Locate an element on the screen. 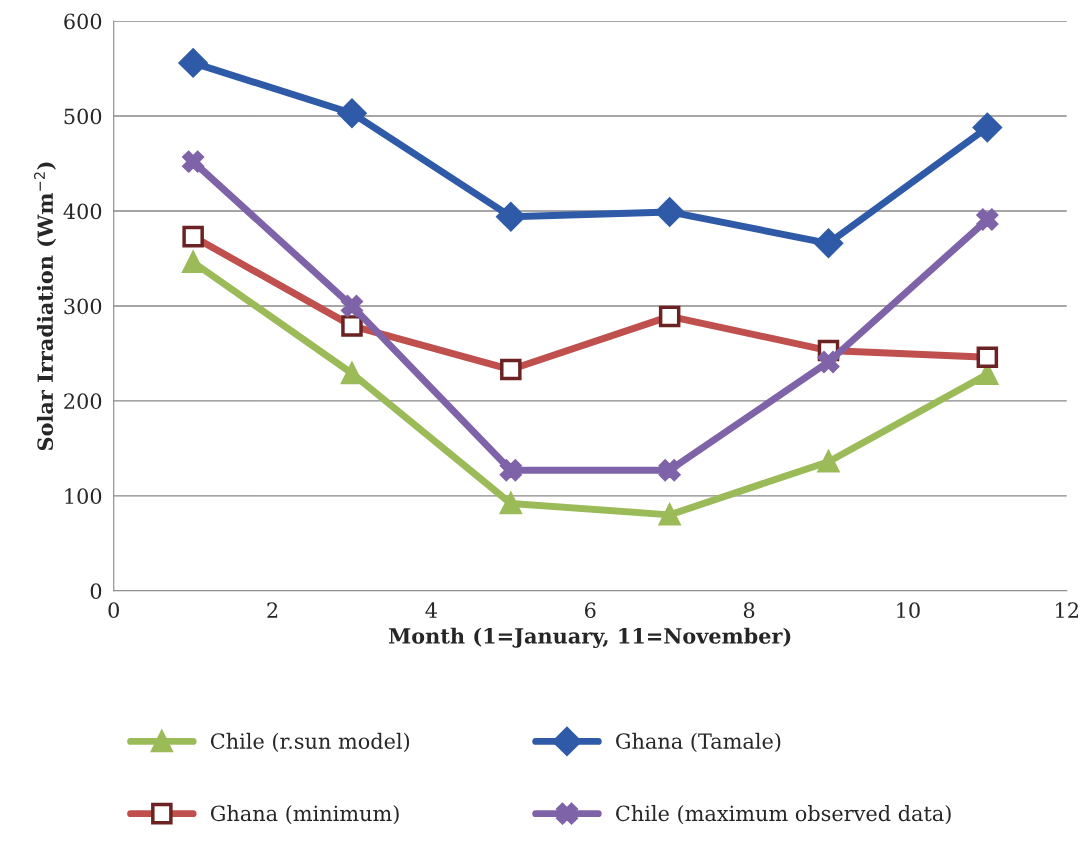 The height and width of the screenshot is (844, 1083). y-tick-label: 200 is located at coordinates (83, 401).